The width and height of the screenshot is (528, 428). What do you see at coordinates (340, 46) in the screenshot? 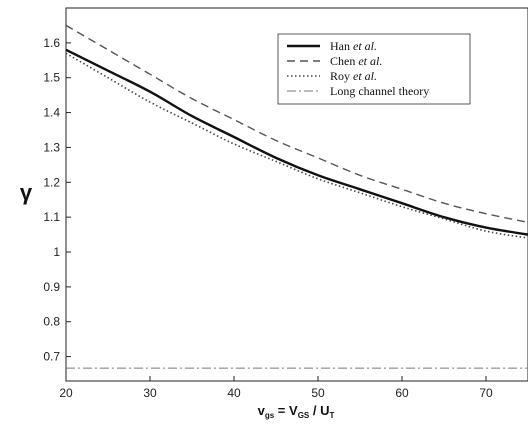
I see `legend-name: Han` at bounding box center [340, 46].